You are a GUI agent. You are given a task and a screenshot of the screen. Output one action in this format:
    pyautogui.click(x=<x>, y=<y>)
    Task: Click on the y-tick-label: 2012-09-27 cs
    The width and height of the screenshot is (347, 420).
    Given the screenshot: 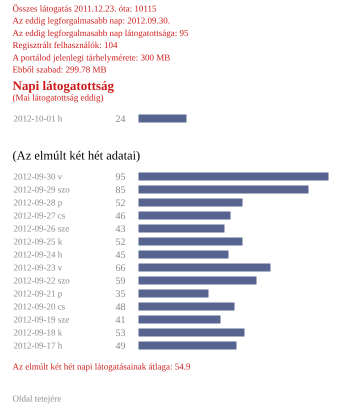 What is the action you would take?
    pyautogui.click(x=40, y=215)
    